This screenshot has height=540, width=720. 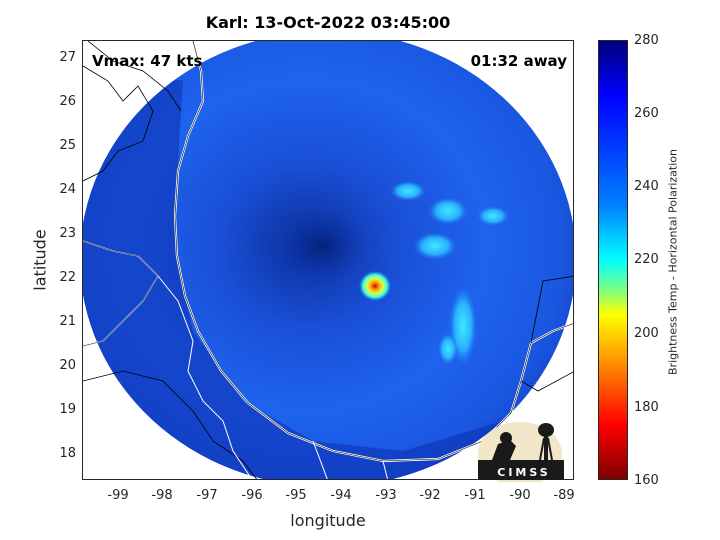 I want to click on map-title: Karl: 13-Oct-2022 03:45:00, so click(x=328, y=22).